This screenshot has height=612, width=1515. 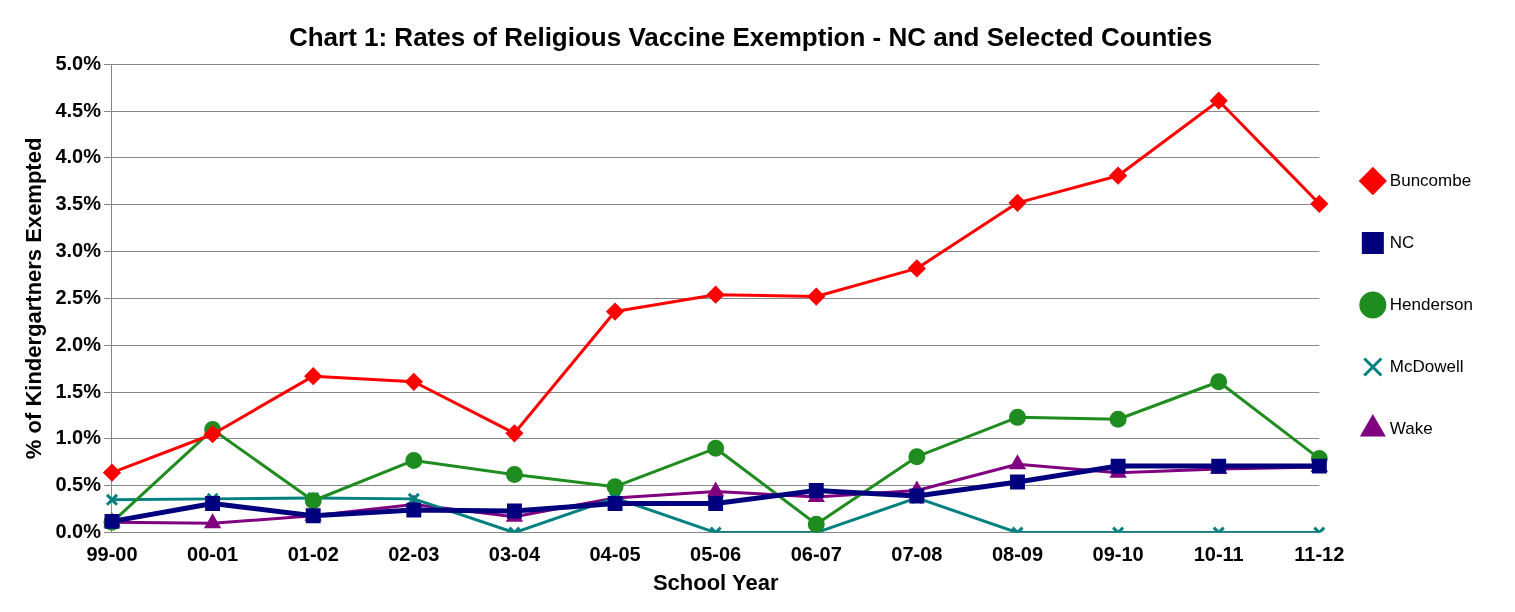 What do you see at coordinates (1118, 554) in the screenshot?
I see `x-tick-label: 09-10` at bounding box center [1118, 554].